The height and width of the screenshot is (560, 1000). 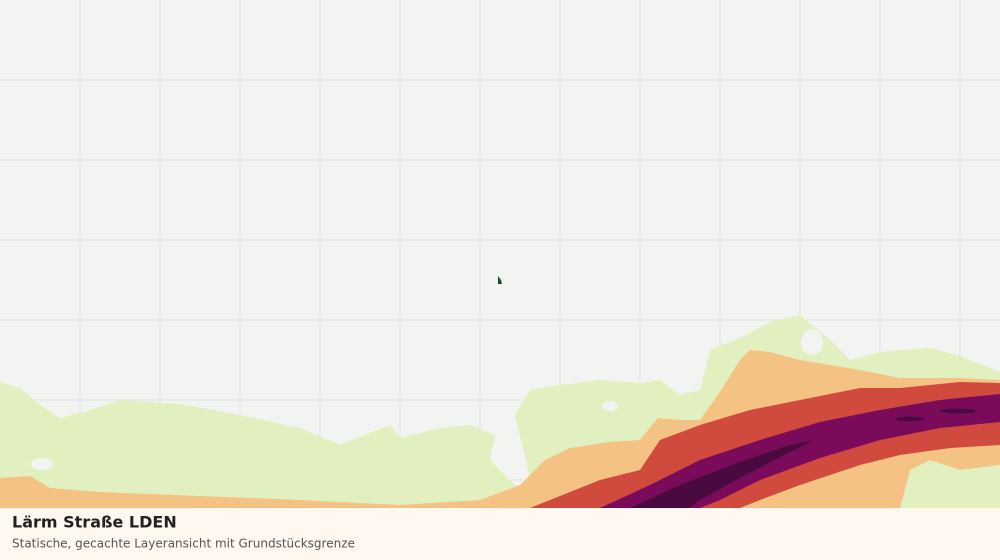 What do you see at coordinates (94, 522) in the screenshot?
I see `panel-title: Lärm Straße LDEN` at bounding box center [94, 522].